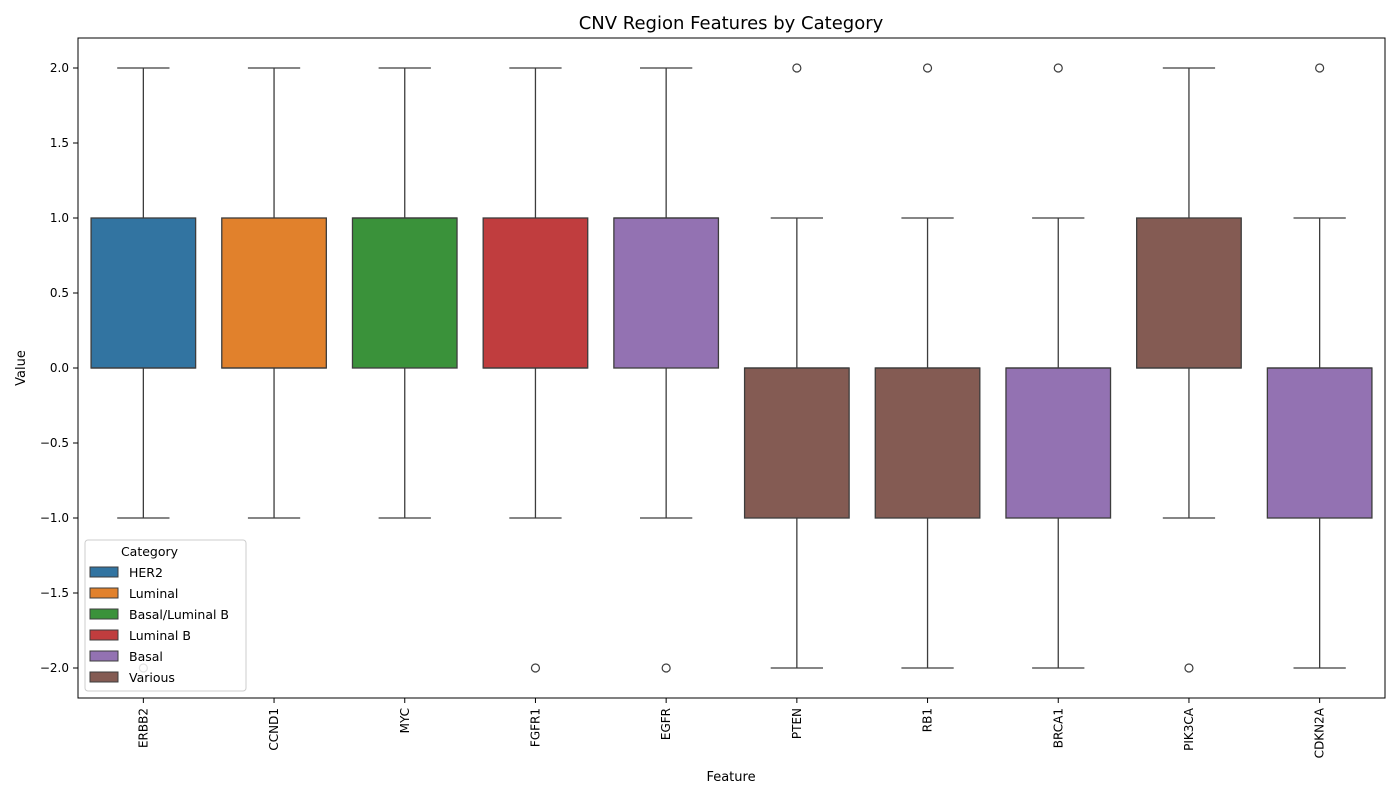  I want to click on legend-label-her2: HER2, so click(146, 572).